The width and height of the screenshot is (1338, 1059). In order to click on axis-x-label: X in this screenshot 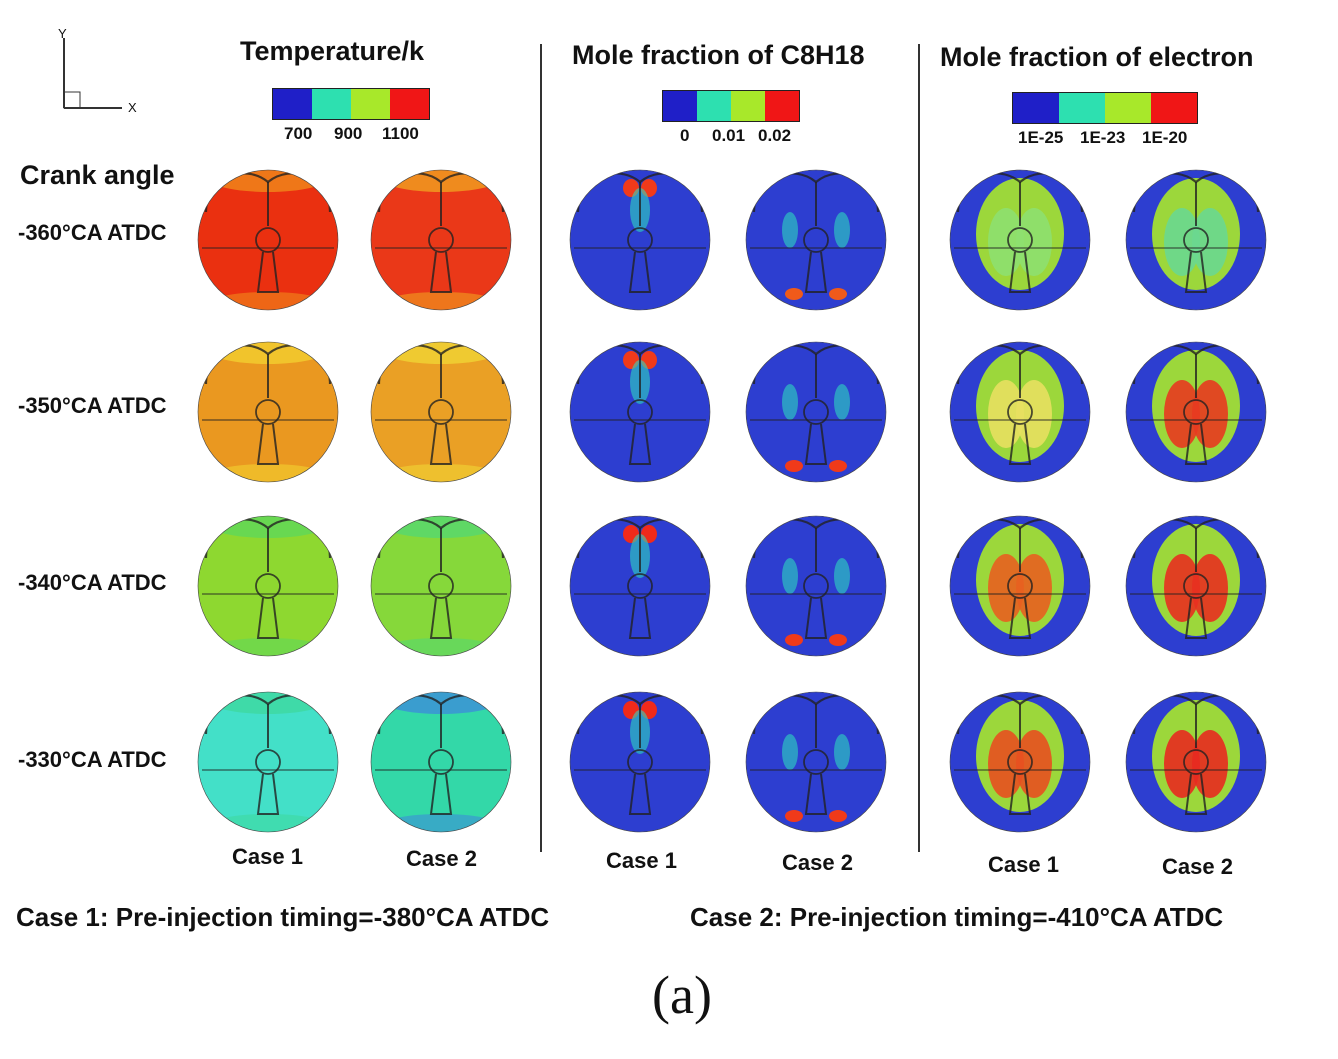, I will do `click(132, 107)`.